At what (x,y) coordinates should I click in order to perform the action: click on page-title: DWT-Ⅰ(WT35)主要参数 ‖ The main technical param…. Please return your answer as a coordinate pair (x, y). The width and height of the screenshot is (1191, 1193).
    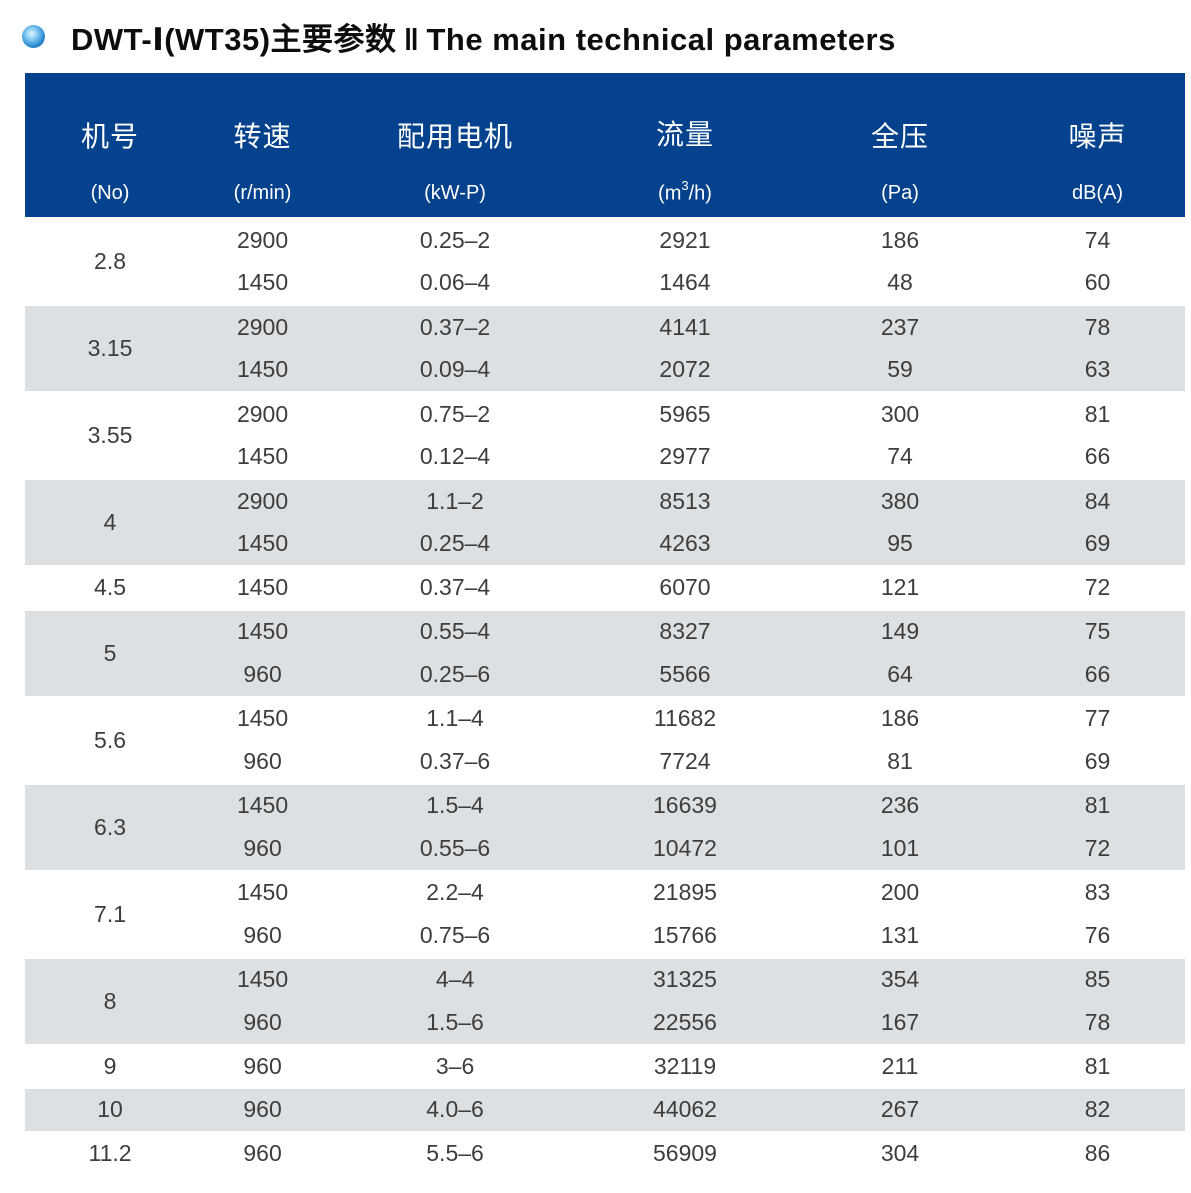
    Looking at the image, I should click on (459, 36).